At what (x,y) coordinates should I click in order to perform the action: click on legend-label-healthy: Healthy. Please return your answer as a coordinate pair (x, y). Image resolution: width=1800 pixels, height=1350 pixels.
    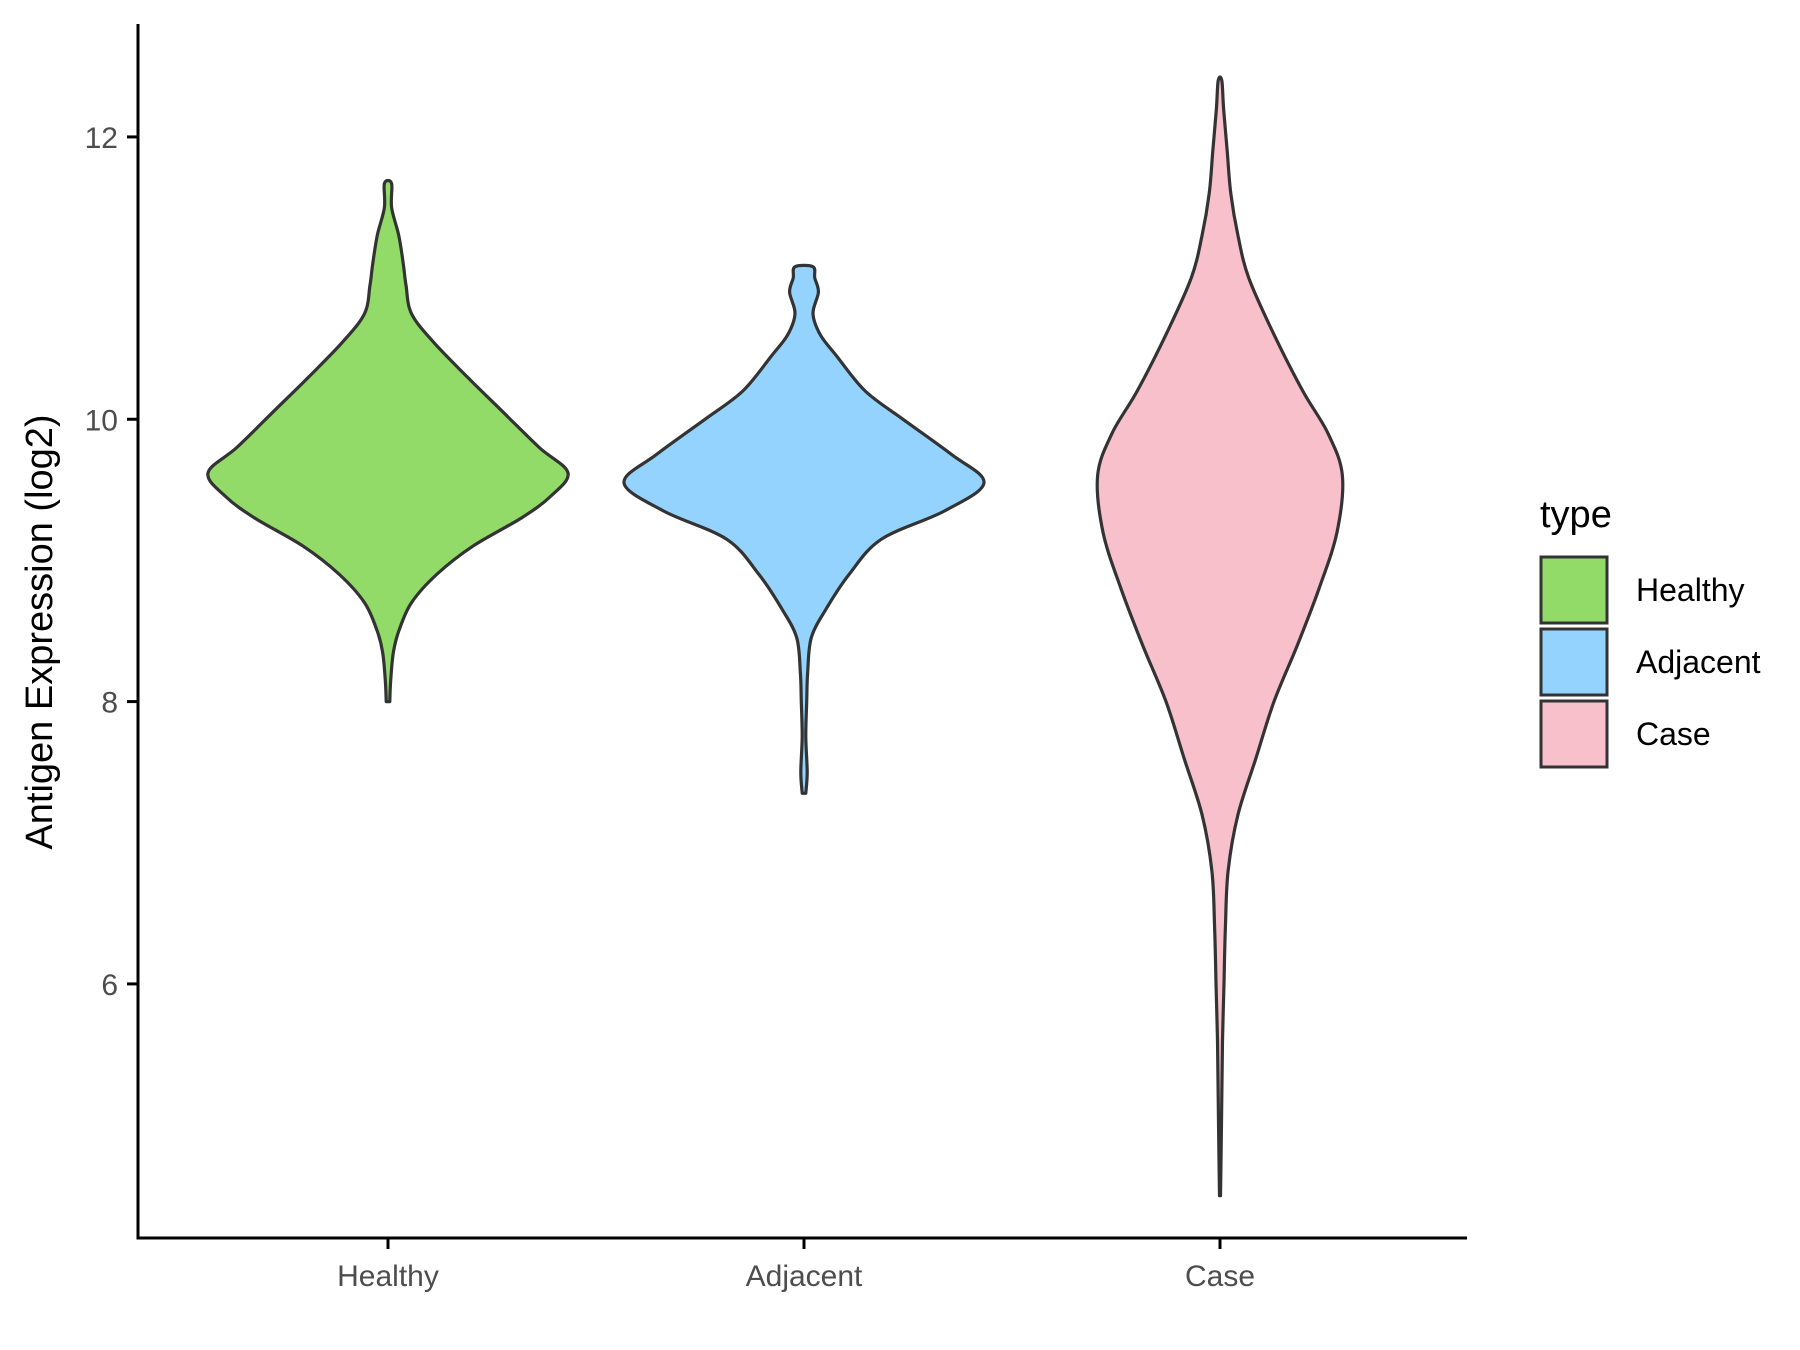
    Looking at the image, I should click on (1690, 590).